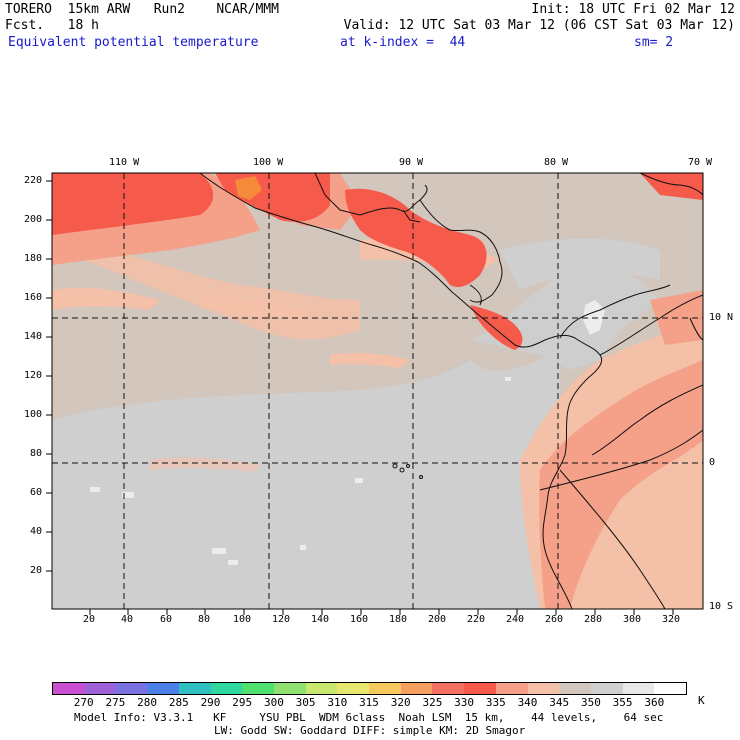  I want to click on x-label: 320, so click(671, 619).